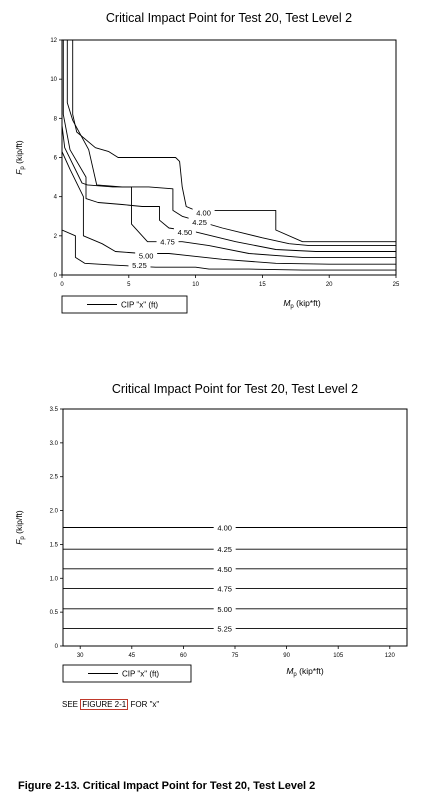 Image resolution: width=427 pixels, height=800 pixels. Describe the element at coordinates (329, 285) in the screenshot. I see `x-tick-label: 20` at that location.